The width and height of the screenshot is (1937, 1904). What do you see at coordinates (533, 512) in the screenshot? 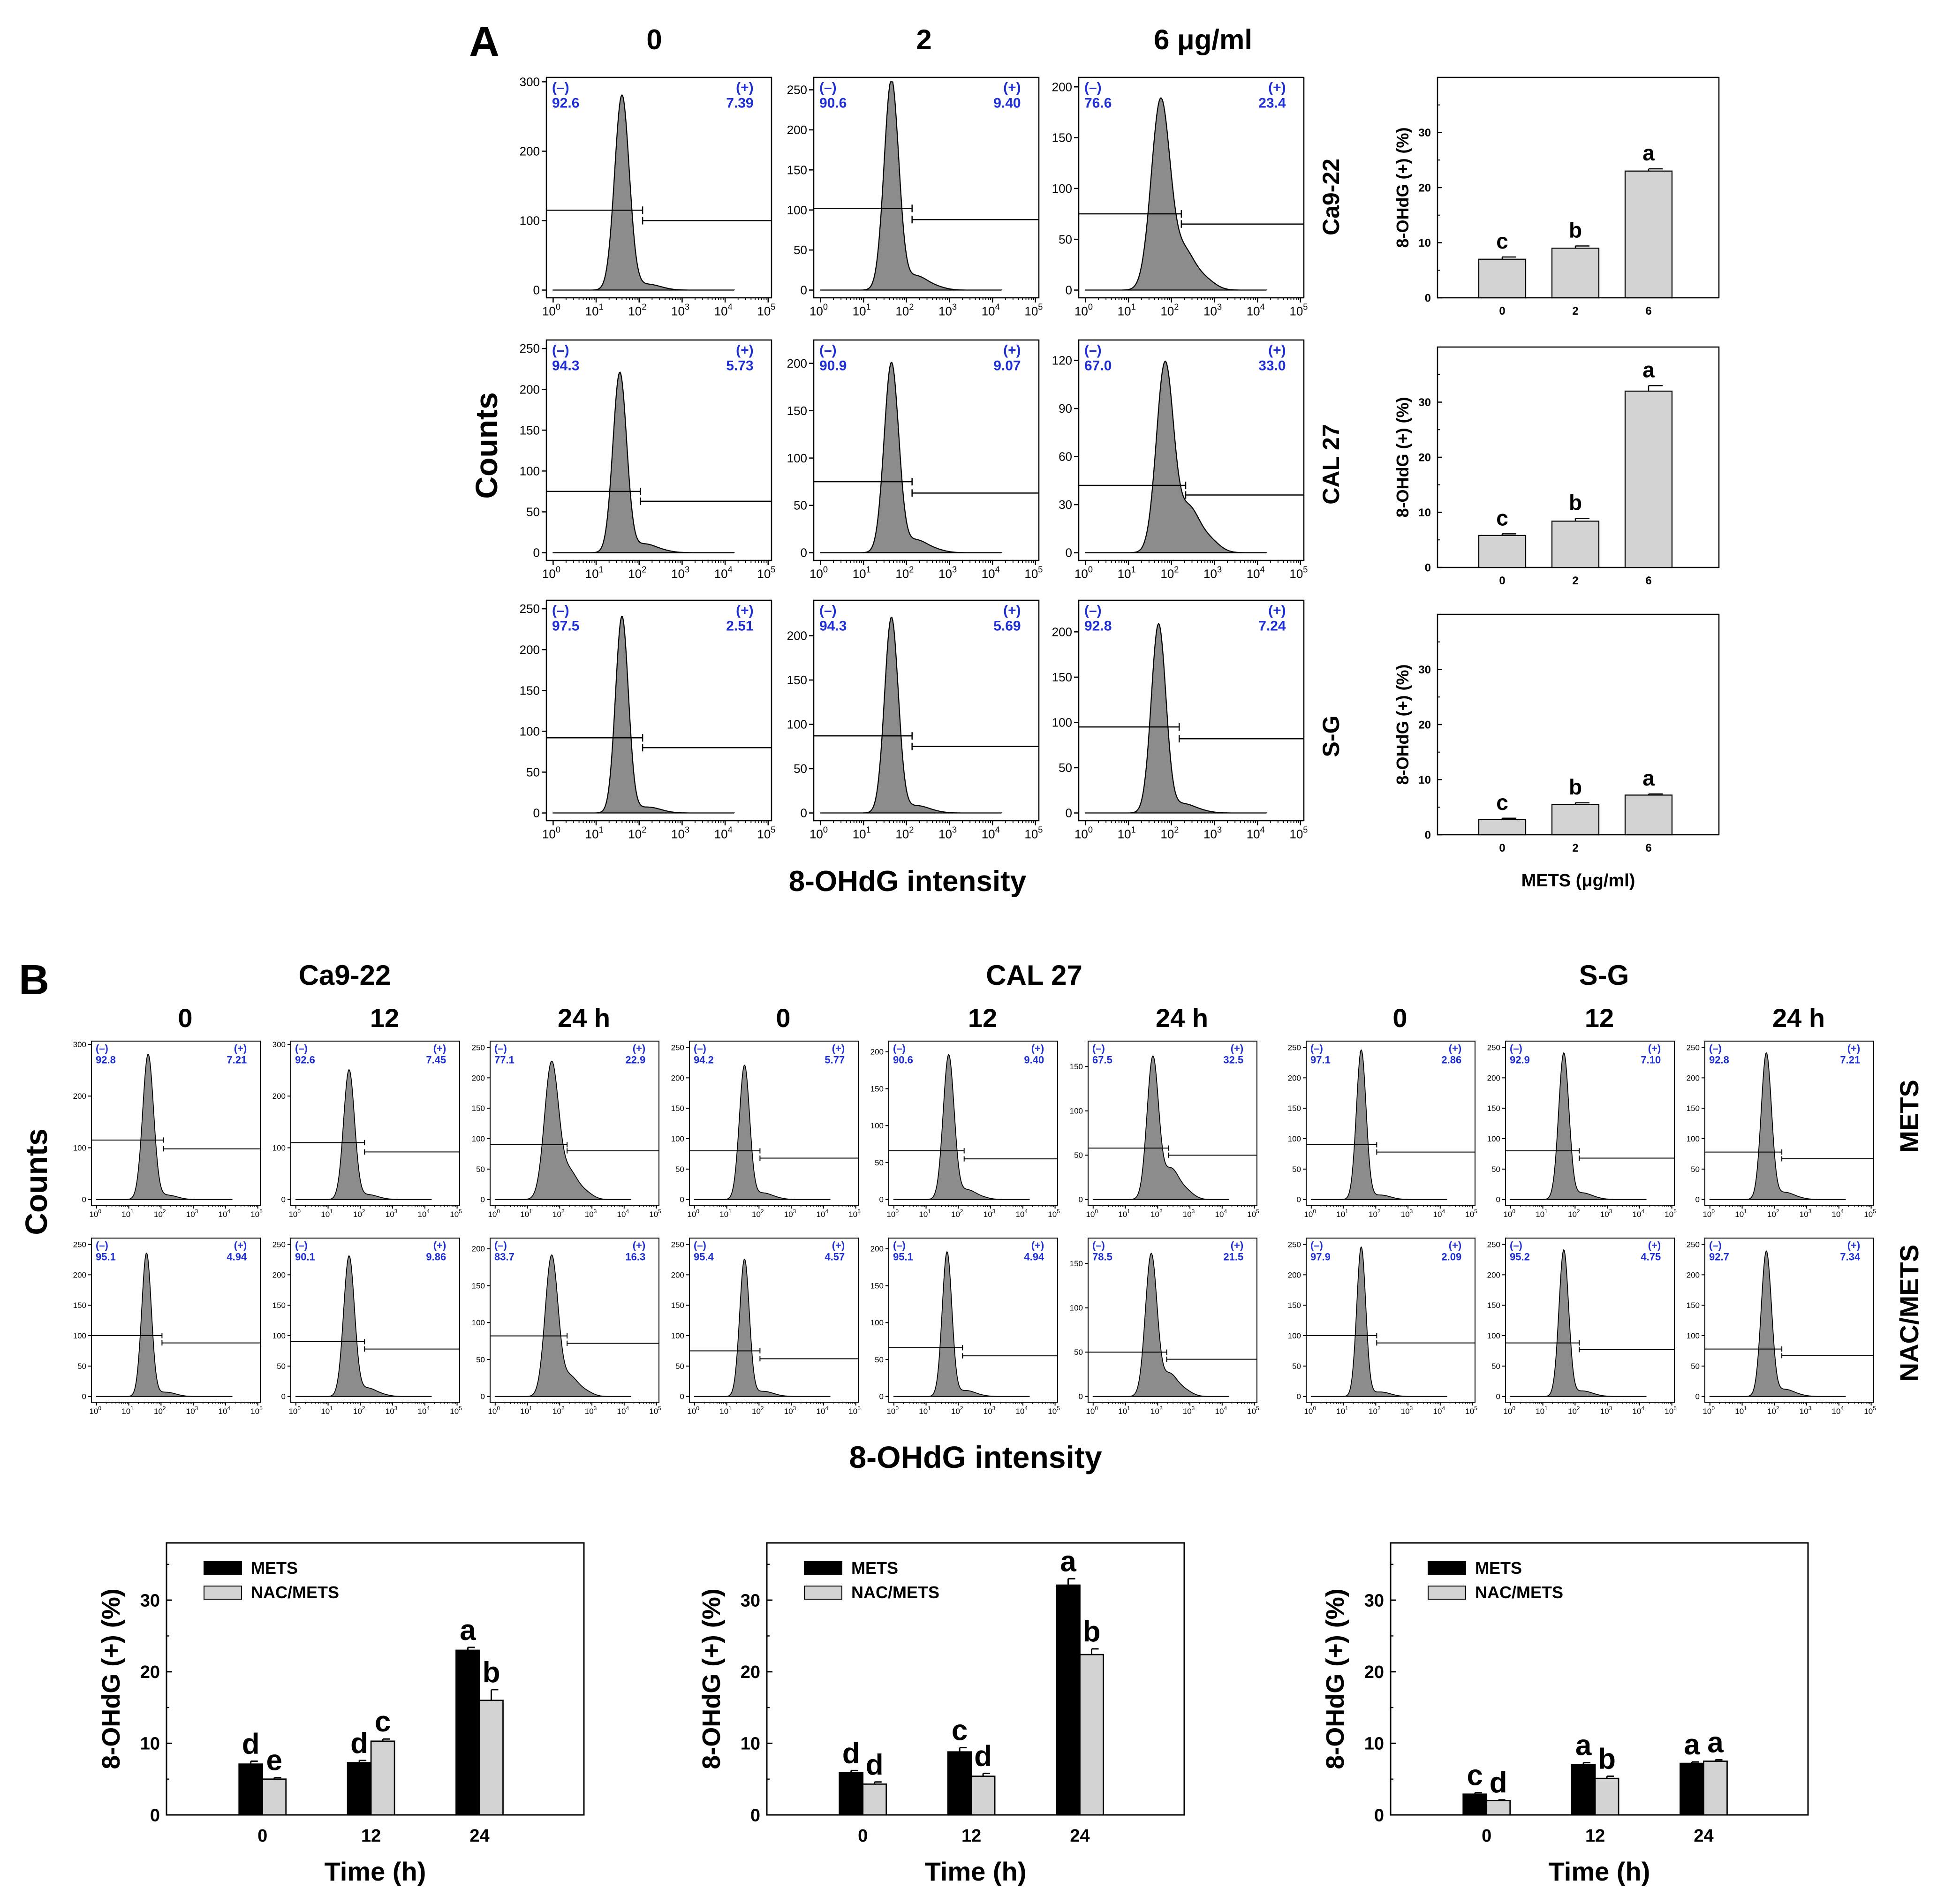
I see `panel-a-r1c0-ytick-label: 50` at bounding box center [533, 512].